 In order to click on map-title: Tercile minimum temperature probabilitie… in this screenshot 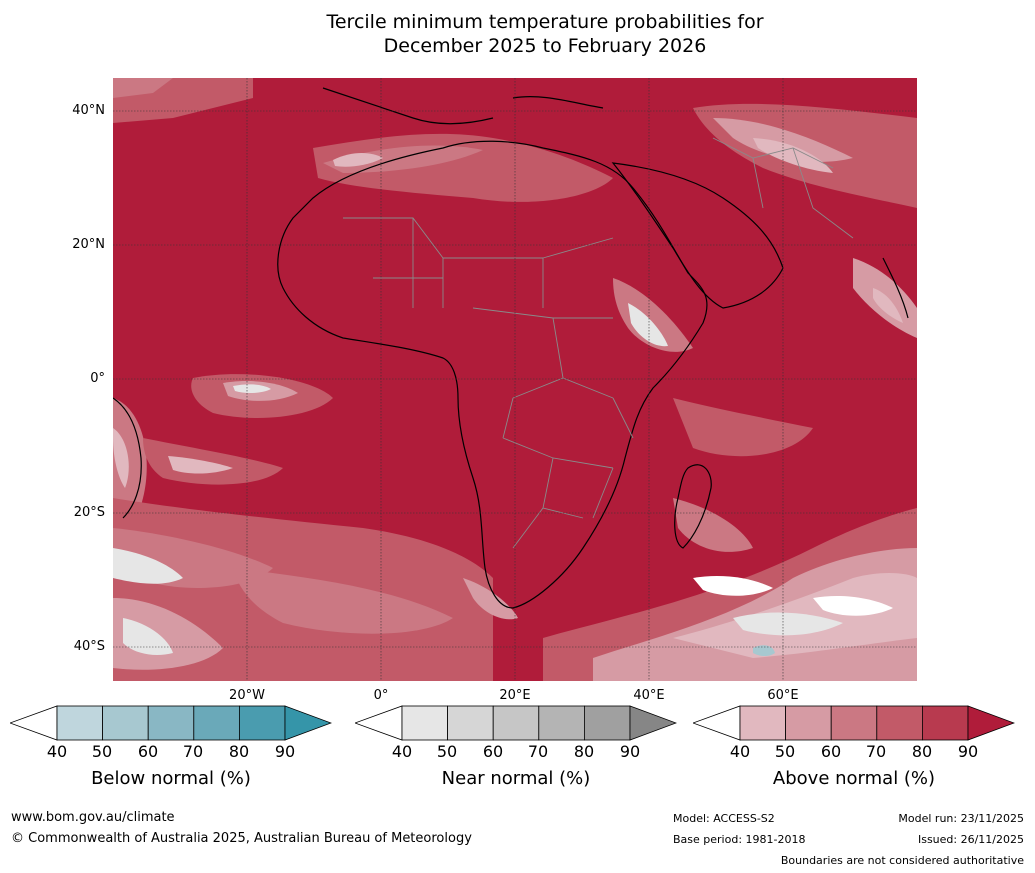, I will do `click(545, 34)`.